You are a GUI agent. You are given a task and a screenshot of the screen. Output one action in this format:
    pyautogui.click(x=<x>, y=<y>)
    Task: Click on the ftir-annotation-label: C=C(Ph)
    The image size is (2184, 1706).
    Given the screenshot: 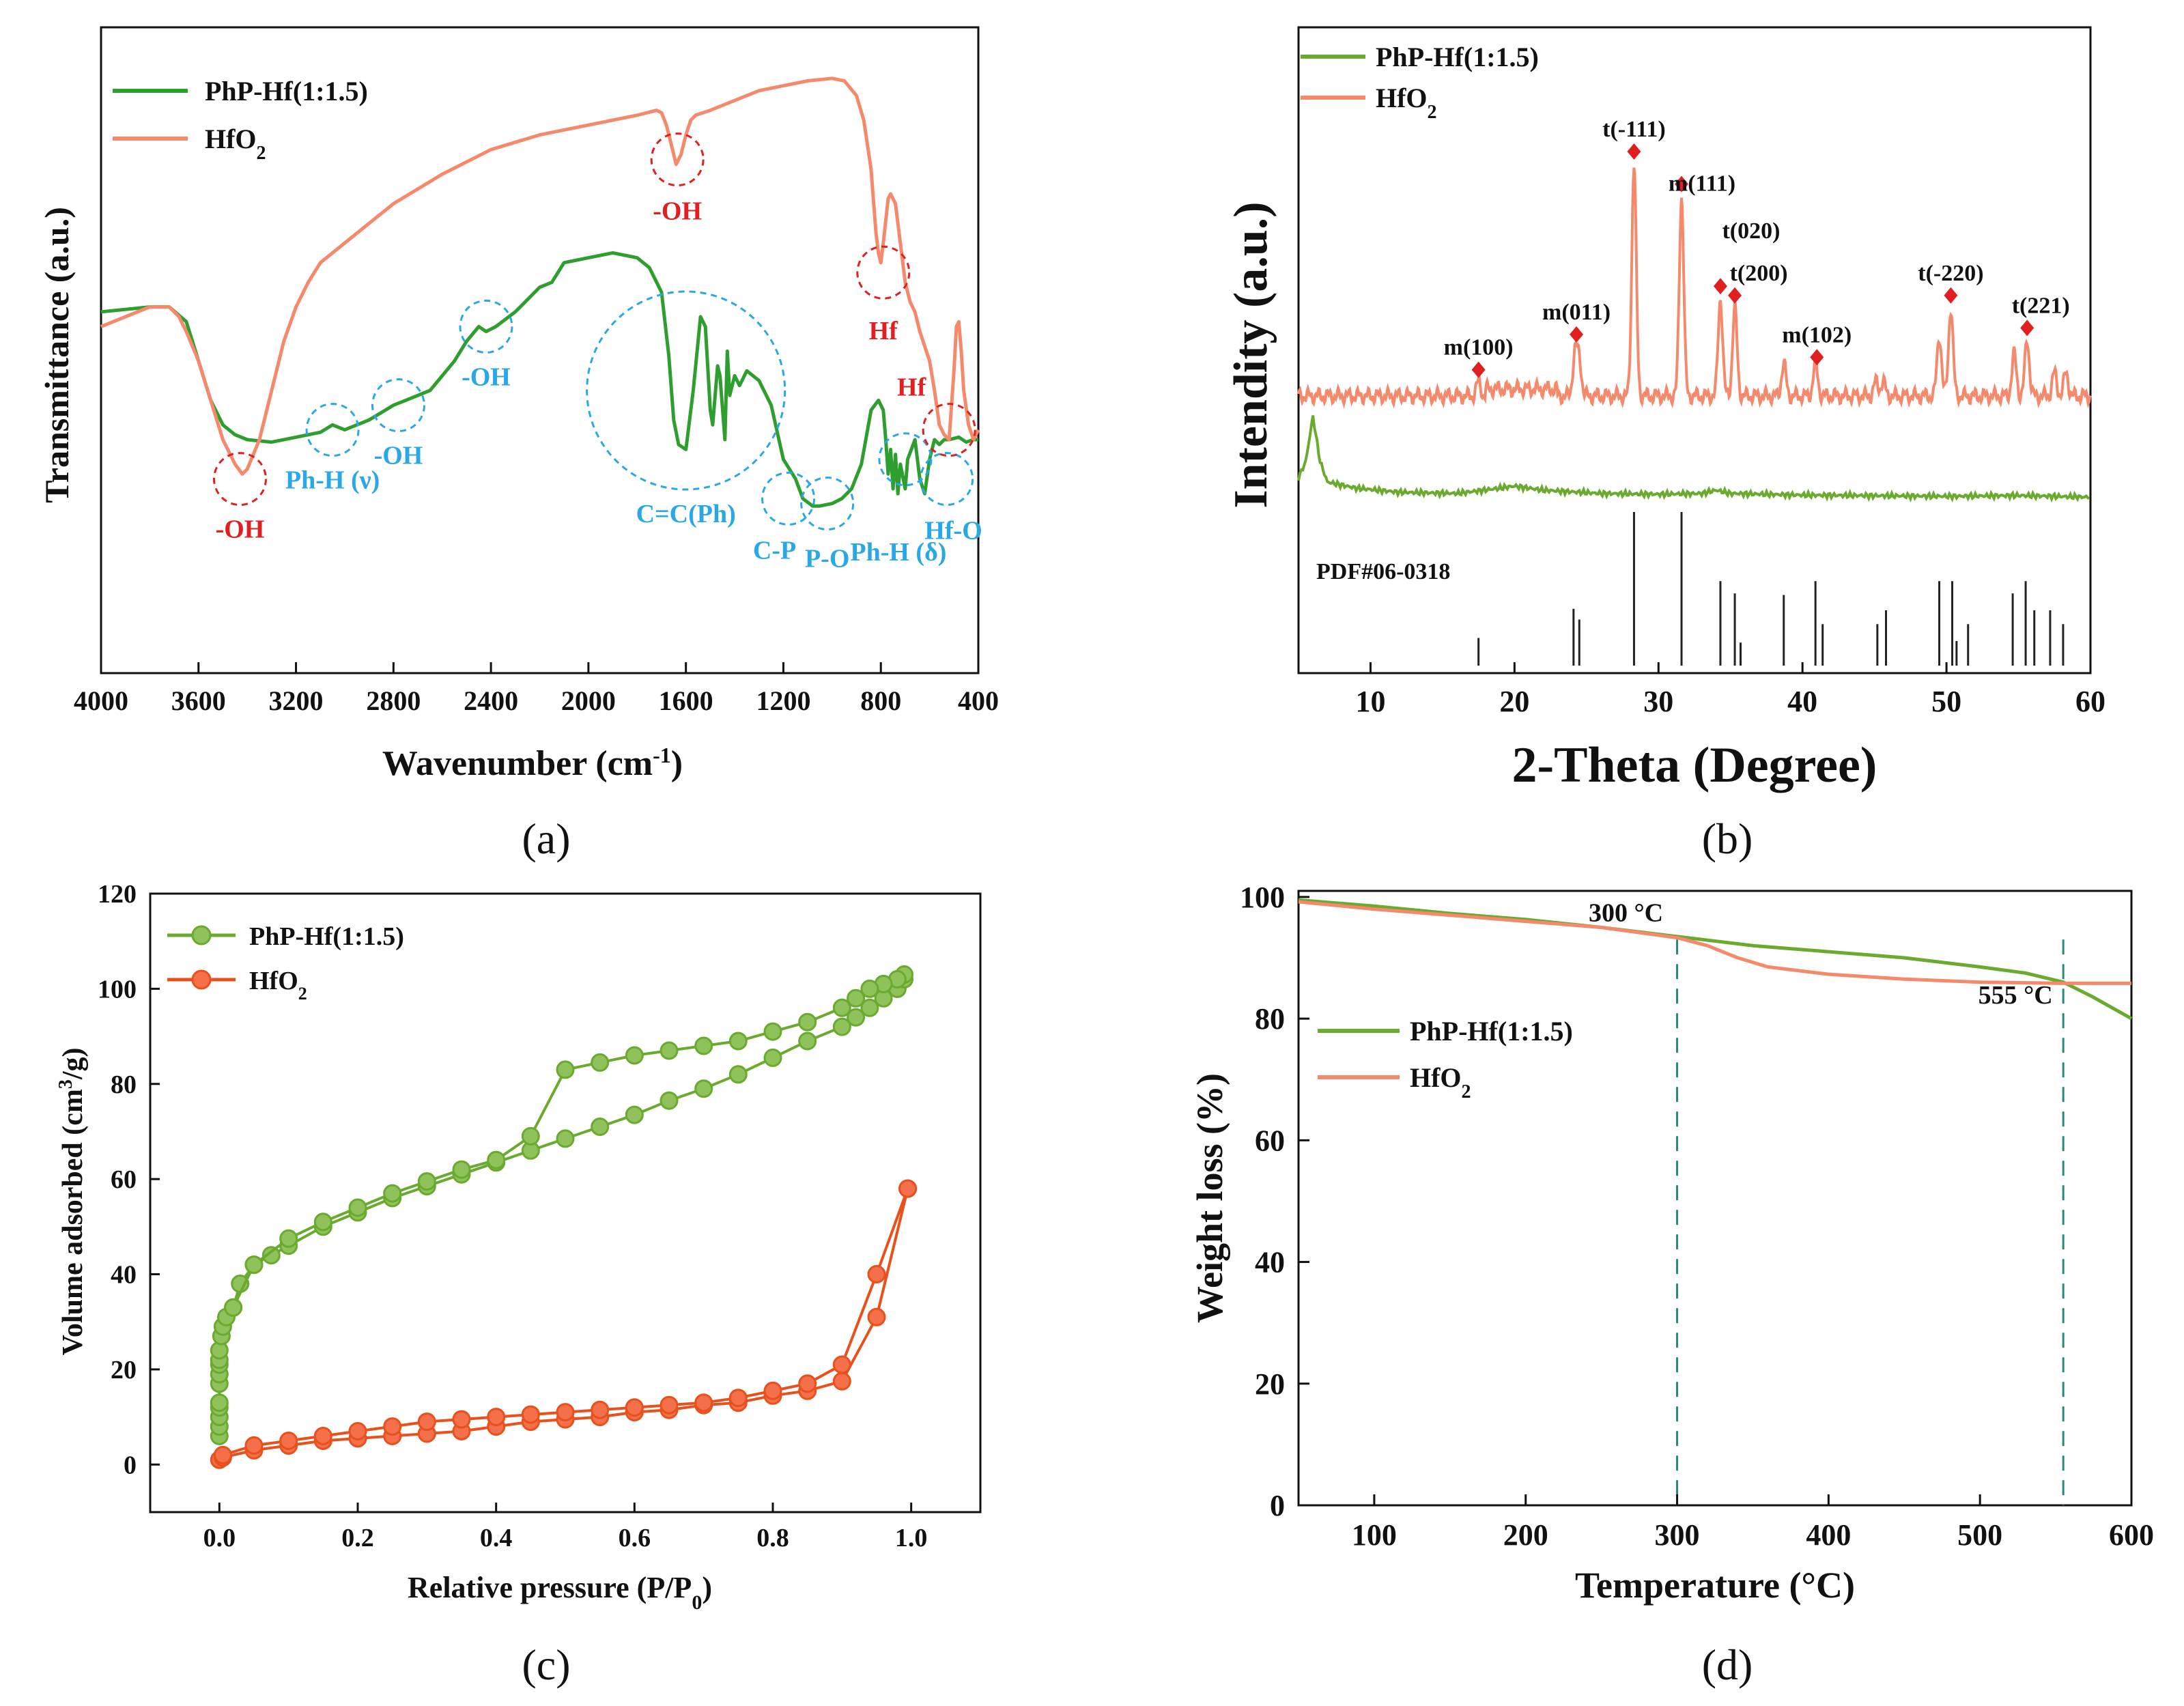 What is the action you would take?
    pyautogui.click(x=686, y=514)
    